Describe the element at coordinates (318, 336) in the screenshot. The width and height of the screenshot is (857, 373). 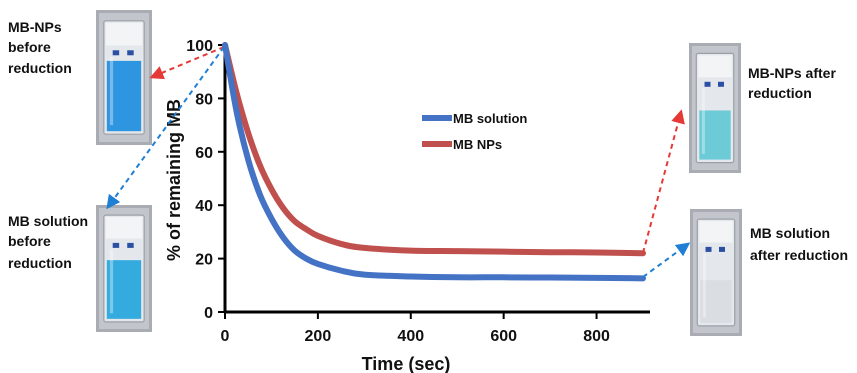
I see `x-tick-label-200: 200` at that location.